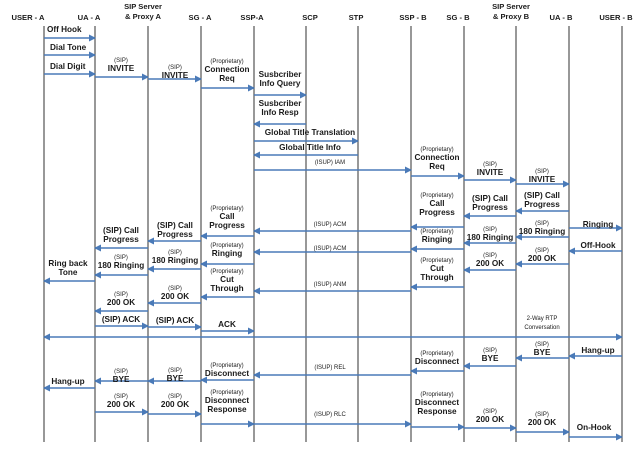  I want to click on message-global-title-info: Global Title Info, so click(305, 151).